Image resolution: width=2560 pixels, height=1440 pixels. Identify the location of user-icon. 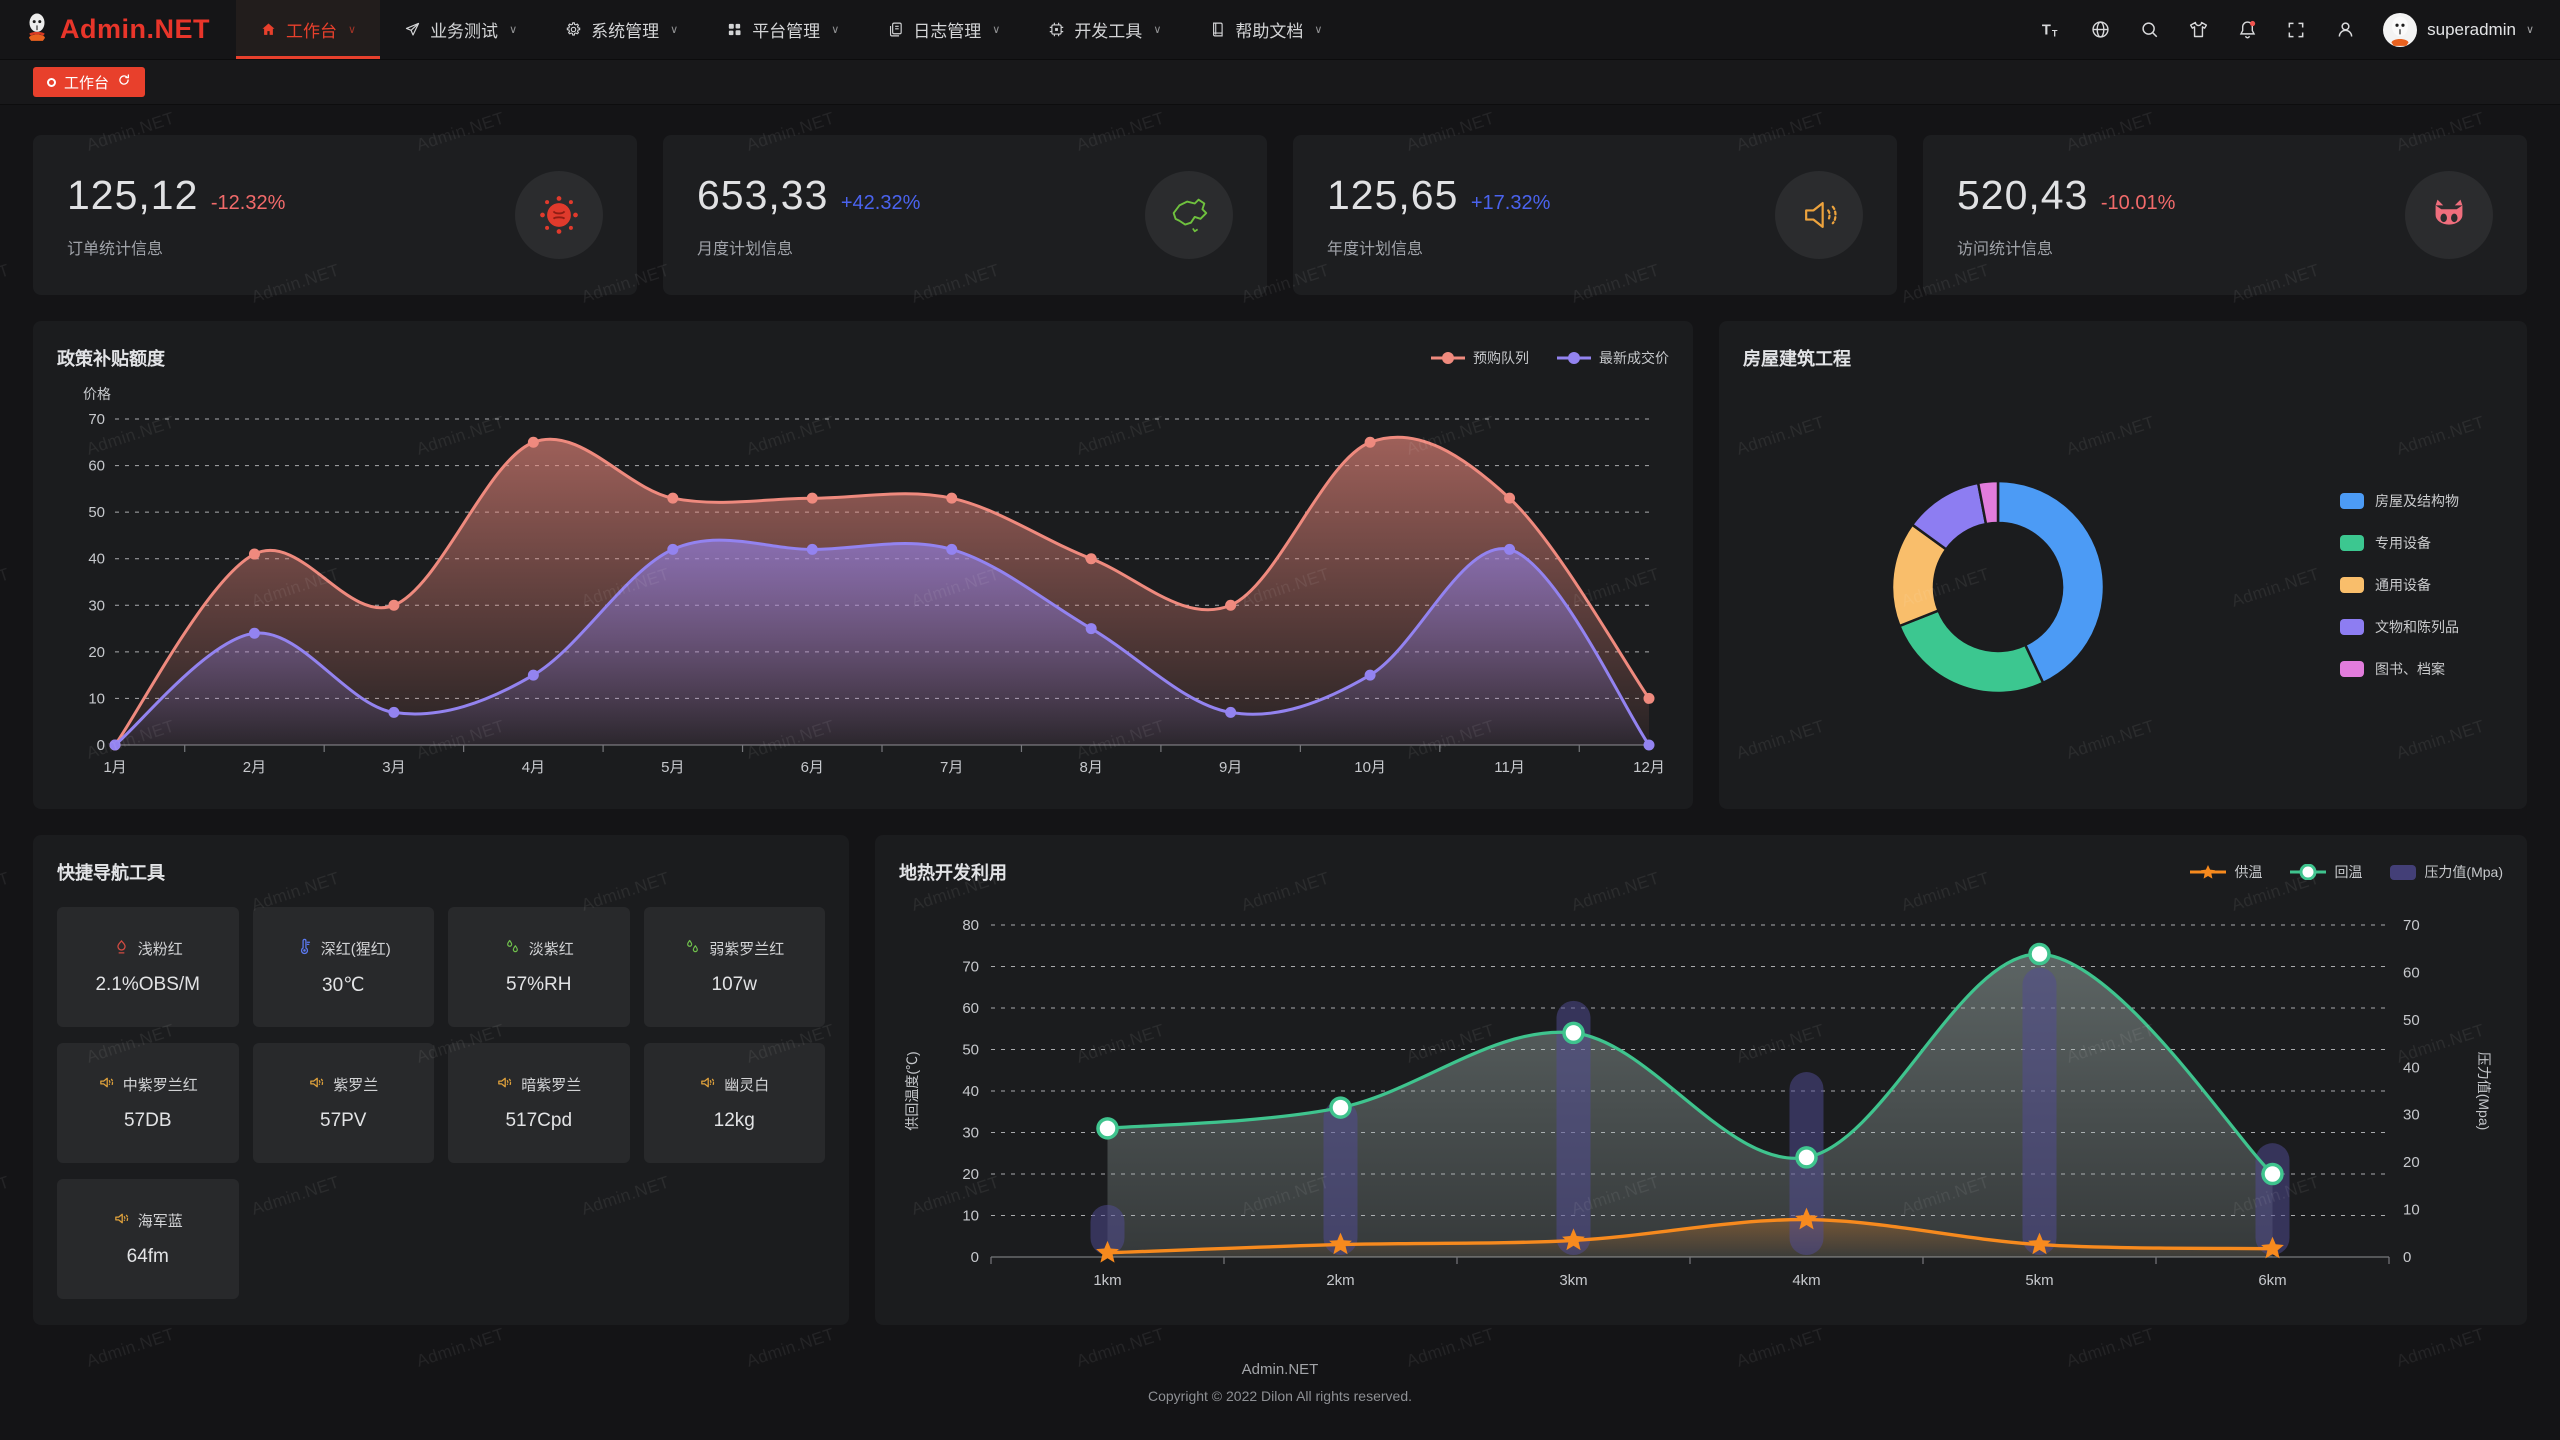
(2345, 30).